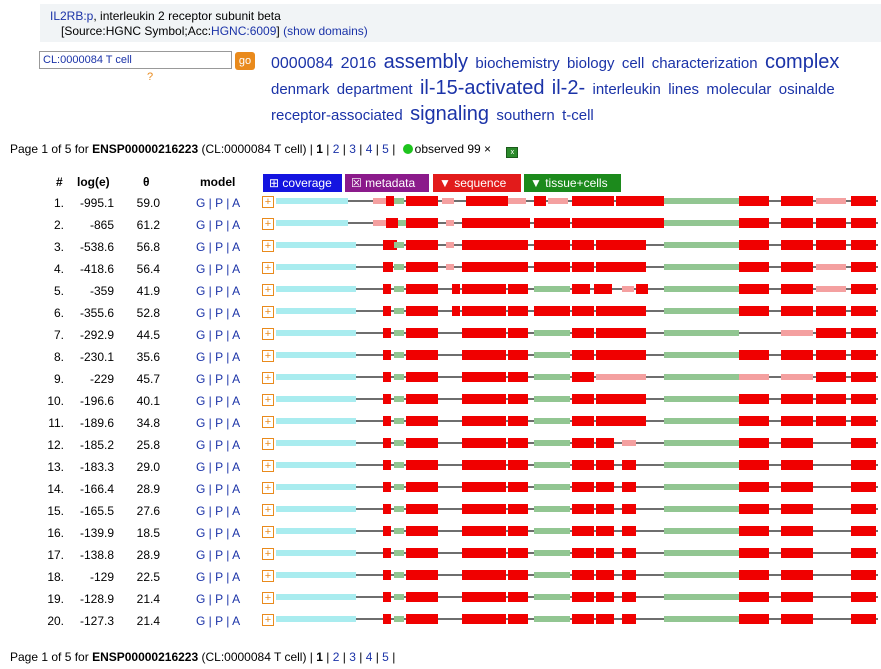  I want to click on tab-tissue-cells: ▼ tissue+cells, so click(572, 183).